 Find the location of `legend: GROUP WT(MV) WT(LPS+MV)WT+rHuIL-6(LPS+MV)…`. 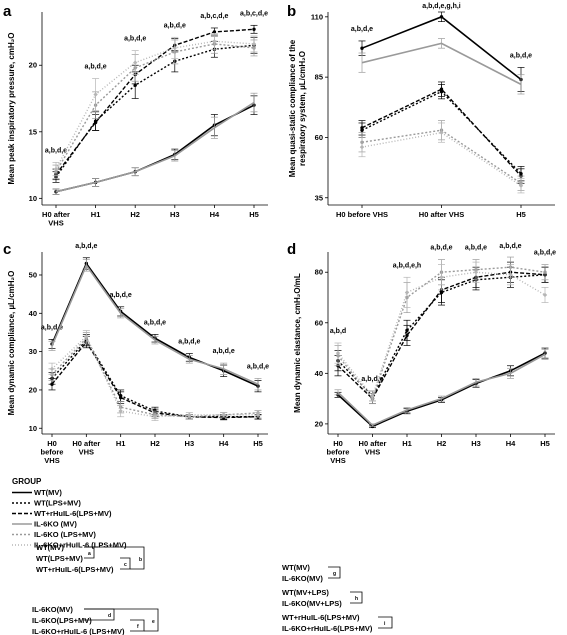

legend: GROUP WT(MV) WT(LPS+MV)WT+rHuIL-6(LPS+MV)… is located at coordinates (69, 513).